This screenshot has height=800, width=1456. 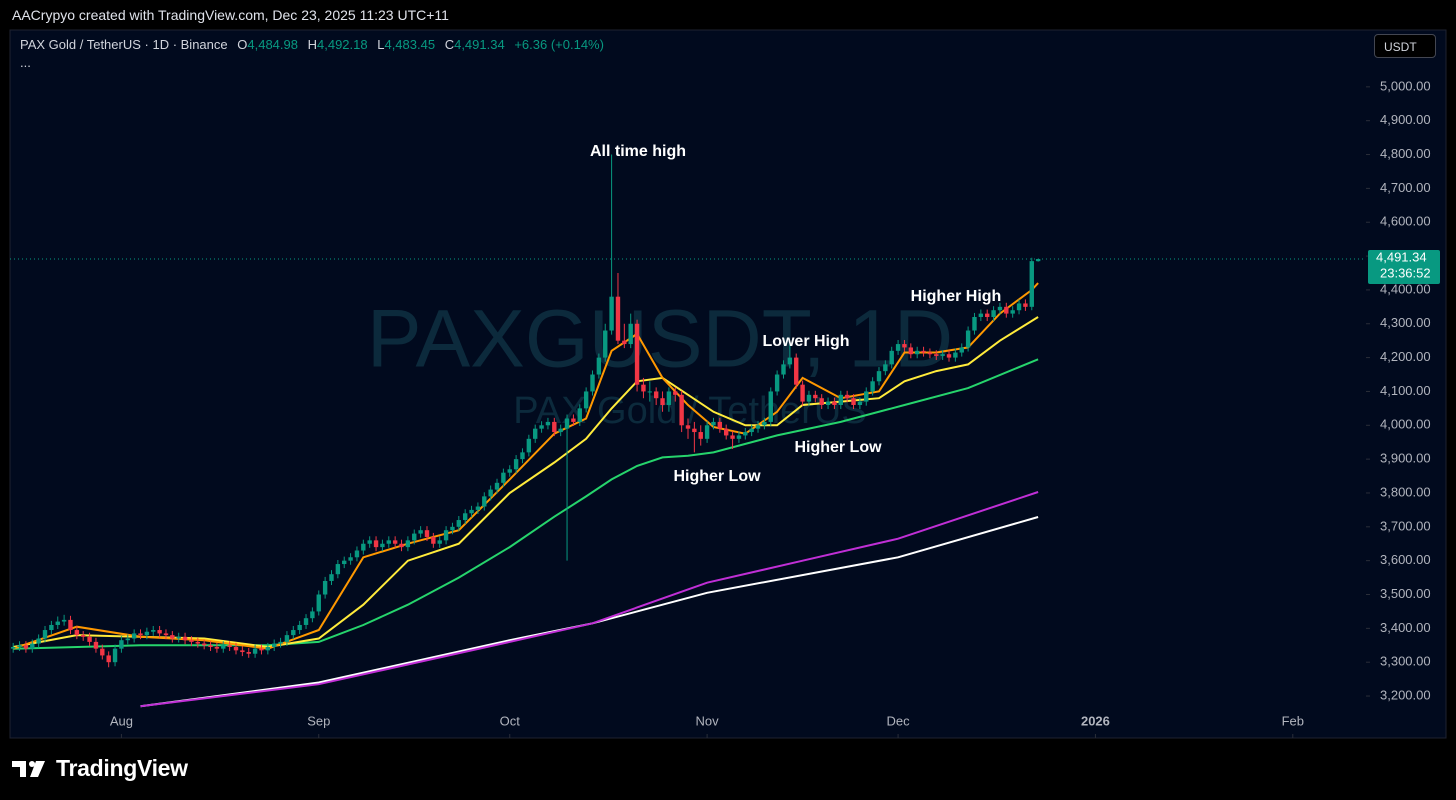 What do you see at coordinates (28, 768) in the screenshot?
I see `brand-logo` at bounding box center [28, 768].